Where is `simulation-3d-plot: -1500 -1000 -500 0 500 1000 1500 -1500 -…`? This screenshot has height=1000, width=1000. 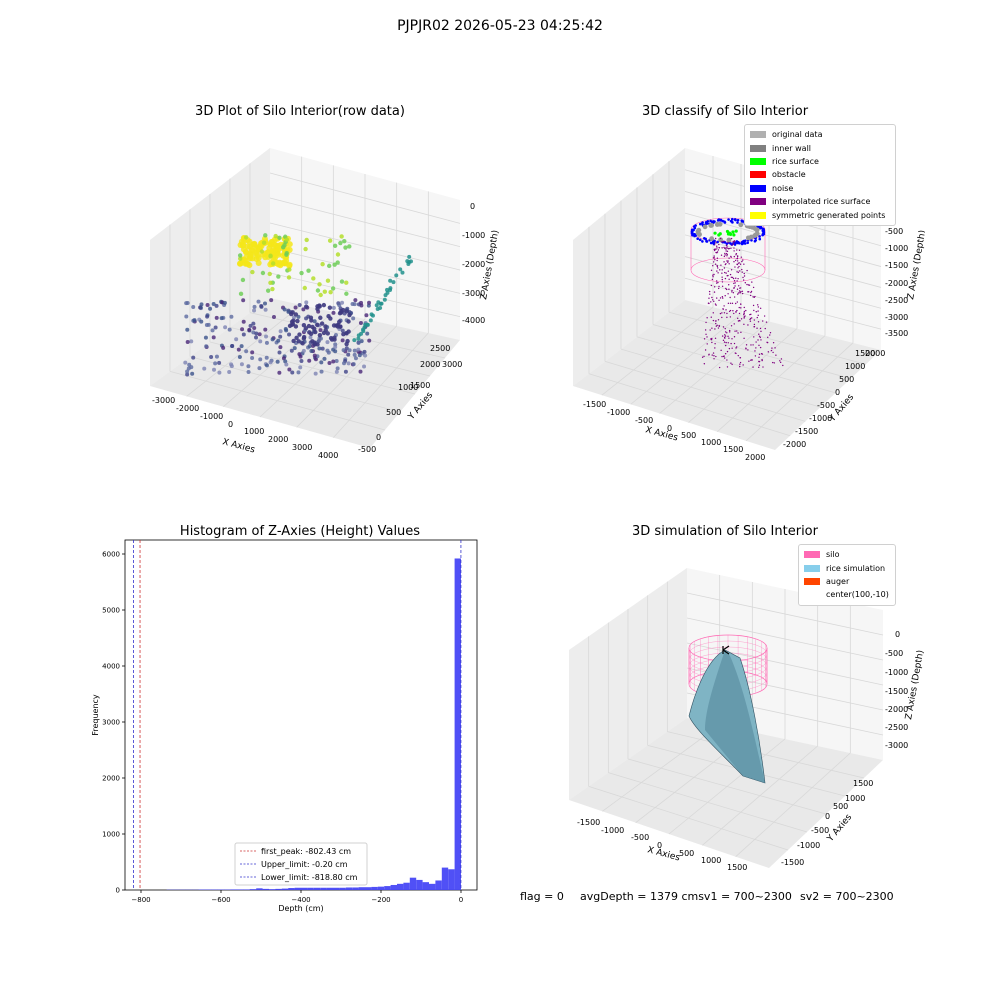
simulation-3d-plot: -1500 -1000 -500 0 500 1000 1500 -1500 -… is located at coordinates (747, 720).